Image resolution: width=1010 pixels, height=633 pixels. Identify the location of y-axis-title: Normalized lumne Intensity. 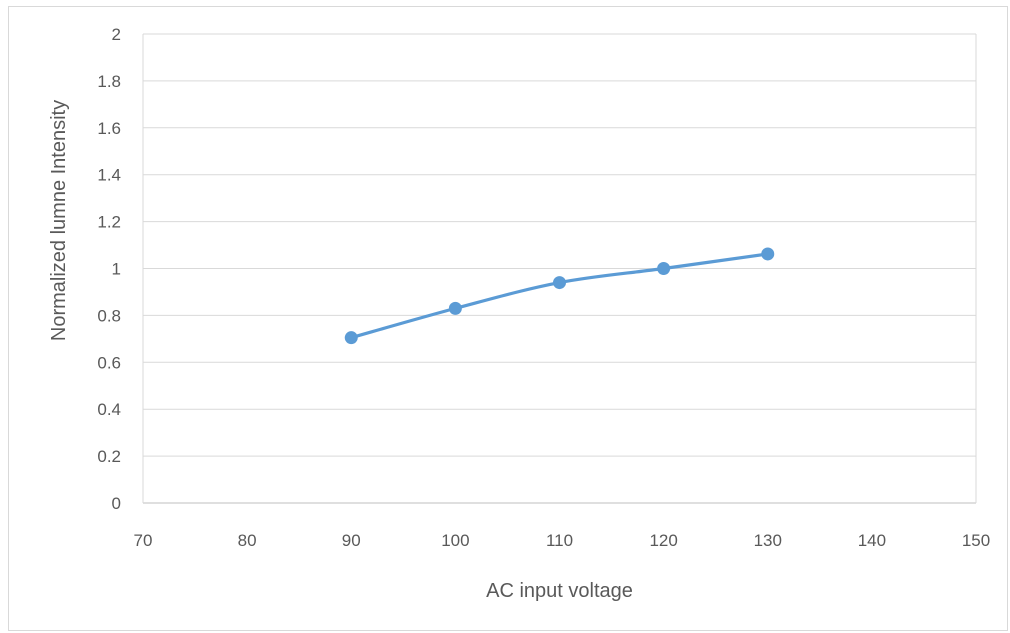
(59, 220).